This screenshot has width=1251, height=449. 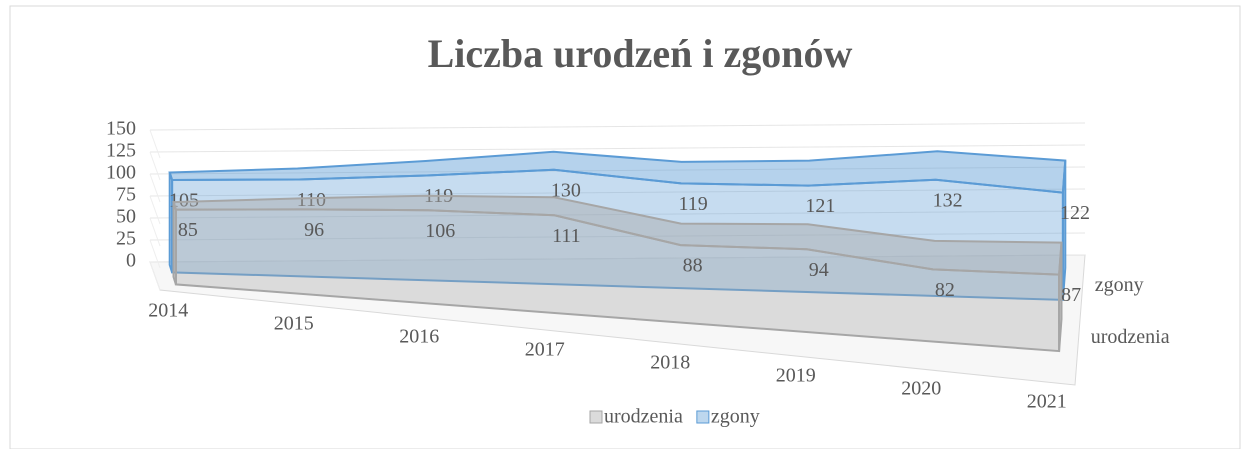 I want to click on data-label: 122, so click(x=1075, y=213).